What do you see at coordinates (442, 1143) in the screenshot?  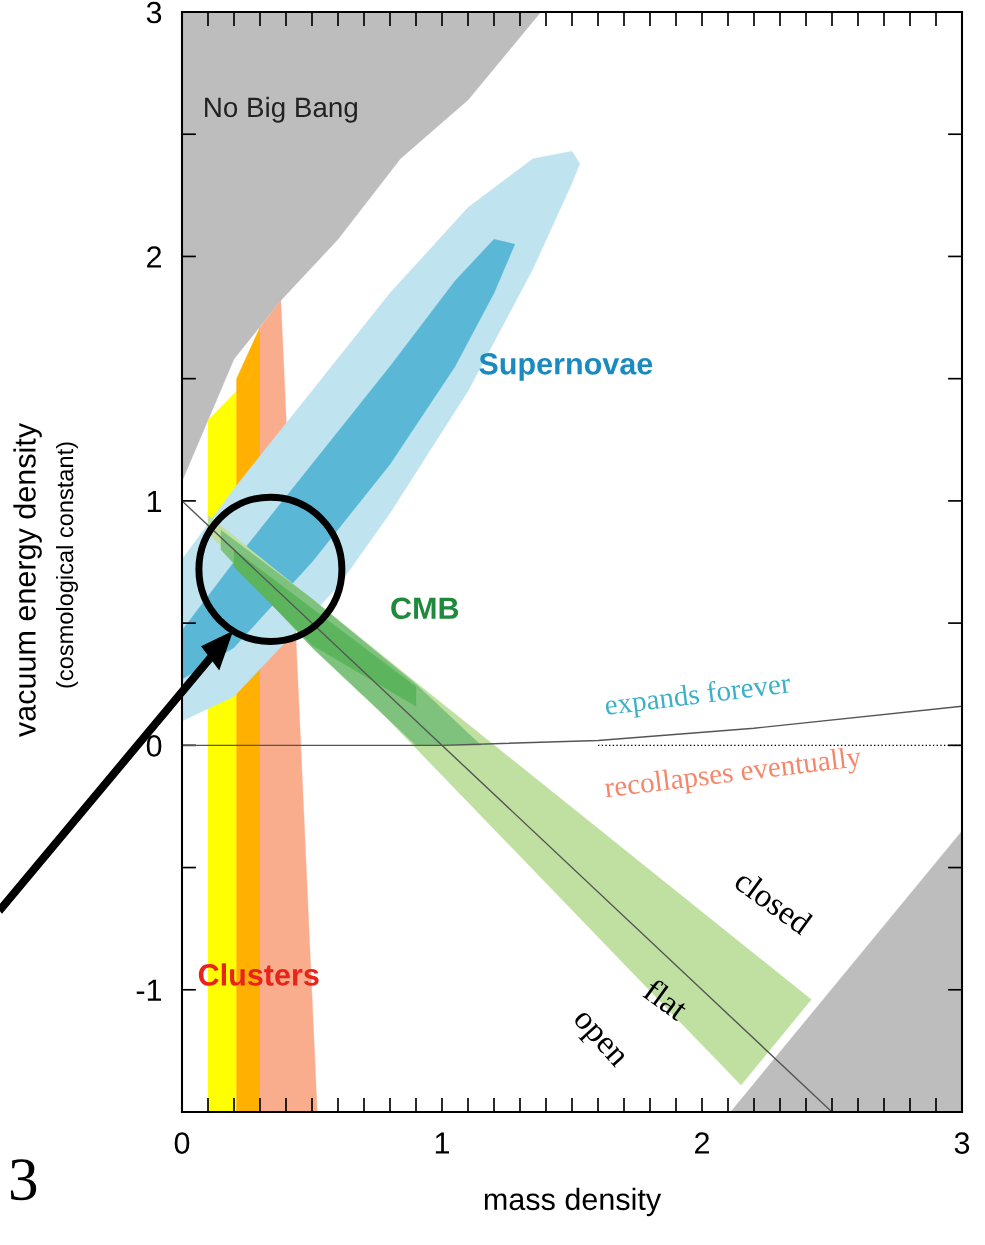 I see `x-tick-label: 1` at bounding box center [442, 1143].